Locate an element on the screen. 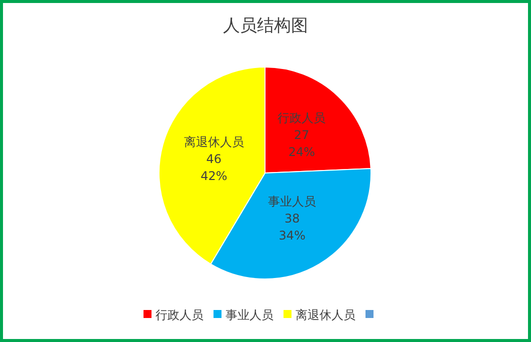  data-label: 46 42% is located at coordinates (214, 167).